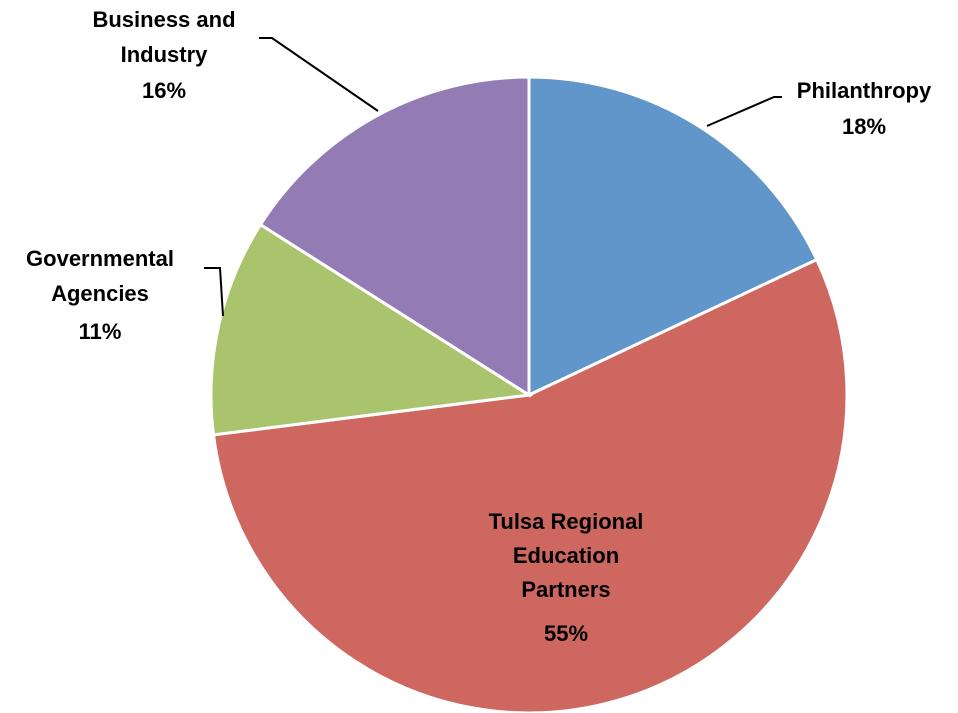  Describe the element at coordinates (100, 293) in the screenshot. I see `slice-label-governmental-line2: Agencies` at that location.